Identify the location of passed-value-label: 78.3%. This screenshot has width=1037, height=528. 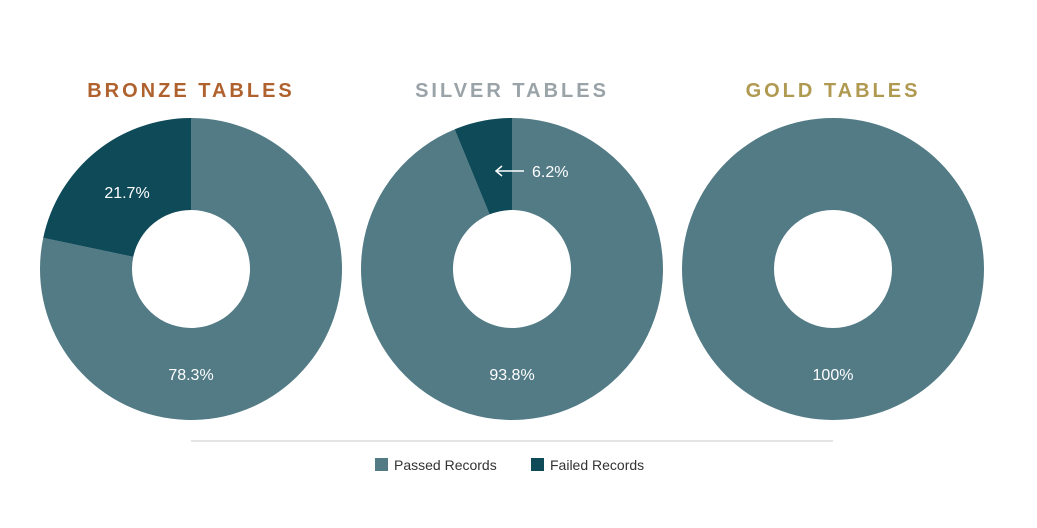
(190, 375).